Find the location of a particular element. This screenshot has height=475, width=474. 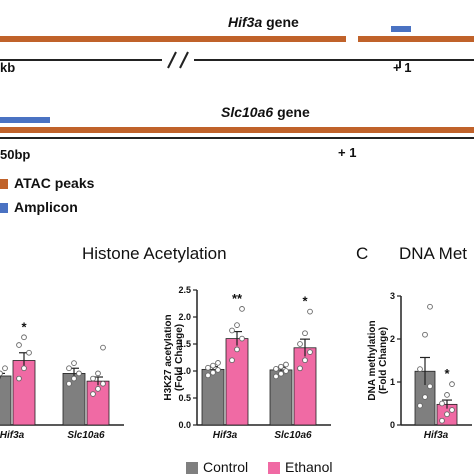

y-tick-label: 2.5 is located at coordinates (184, 290).